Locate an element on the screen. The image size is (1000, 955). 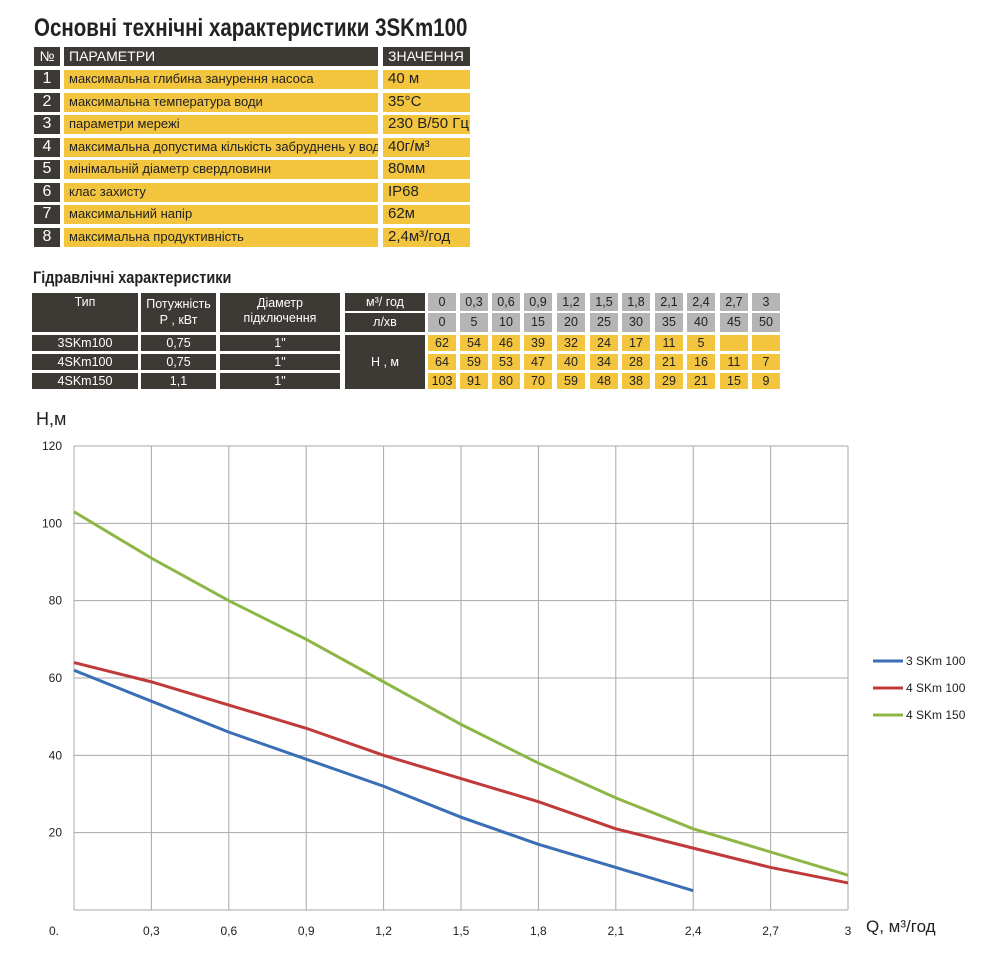
x-tick-label: 3 is located at coordinates (848, 931).